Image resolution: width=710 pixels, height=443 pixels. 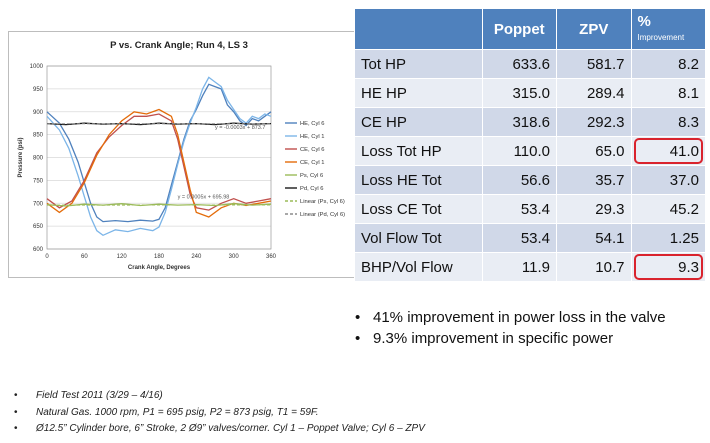 What do you see at coordinates (418, 238) in the screenshot?
I see `row-label: Vol Flow Tot` at bounding box center [418, 238].